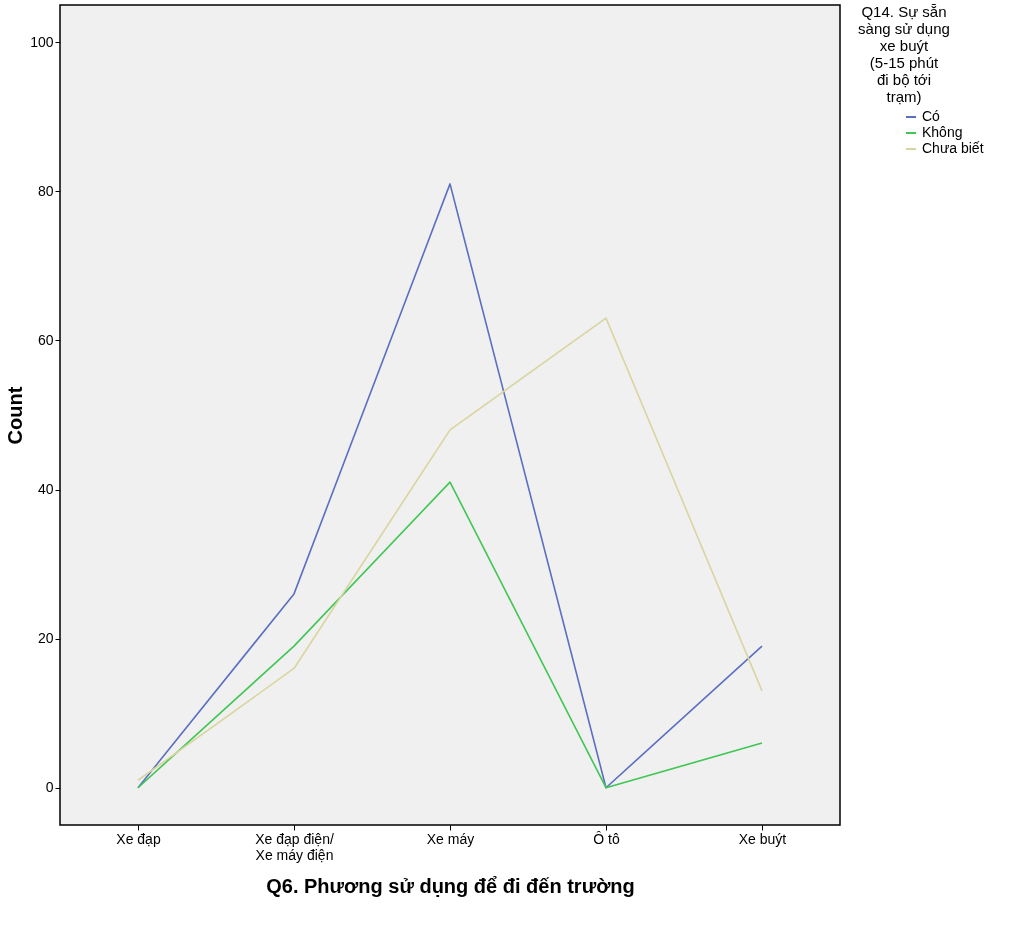 The image size is (1026, 945). I want to click on y-tick-label: 40, so click(45, 489).